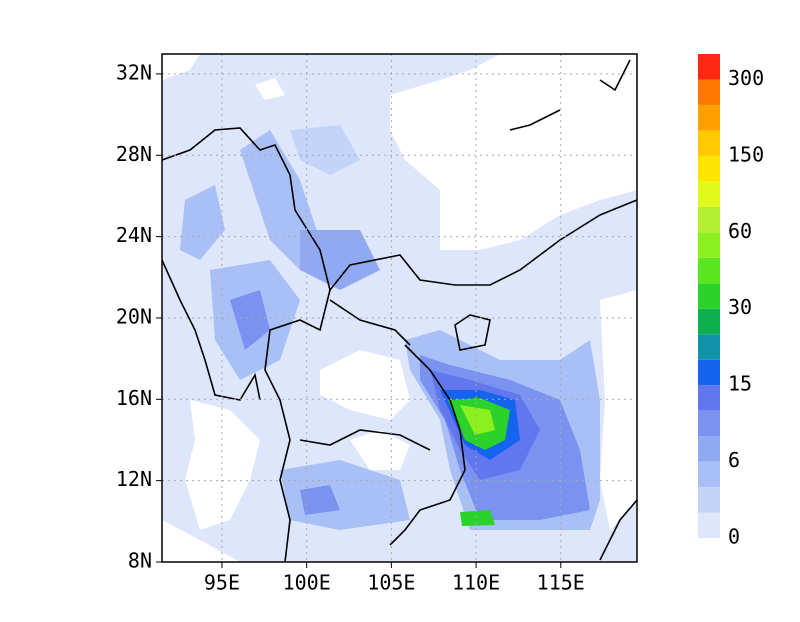 The height and width of the screenshot is (622, 800). I want to click on border, so click(365, 375).